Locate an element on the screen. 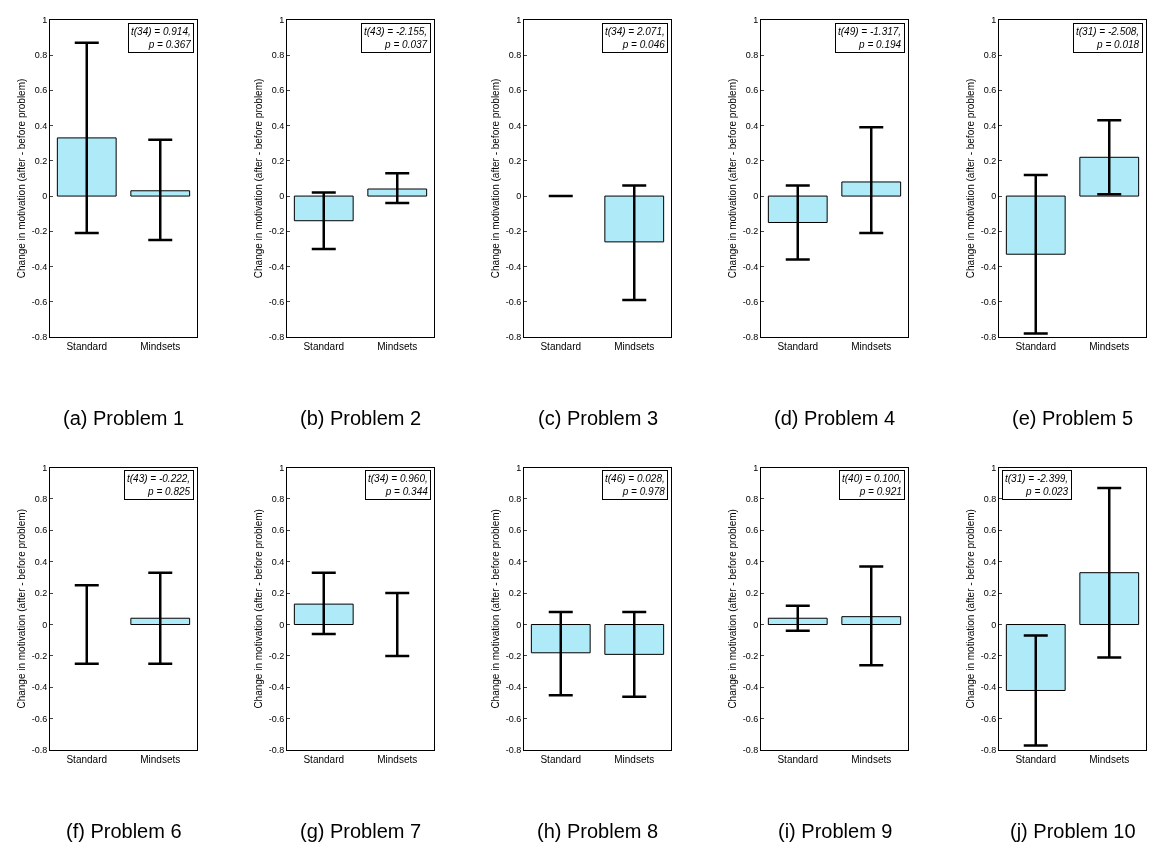  text: (f) Problem 6 is located at coordinates (124, 831).